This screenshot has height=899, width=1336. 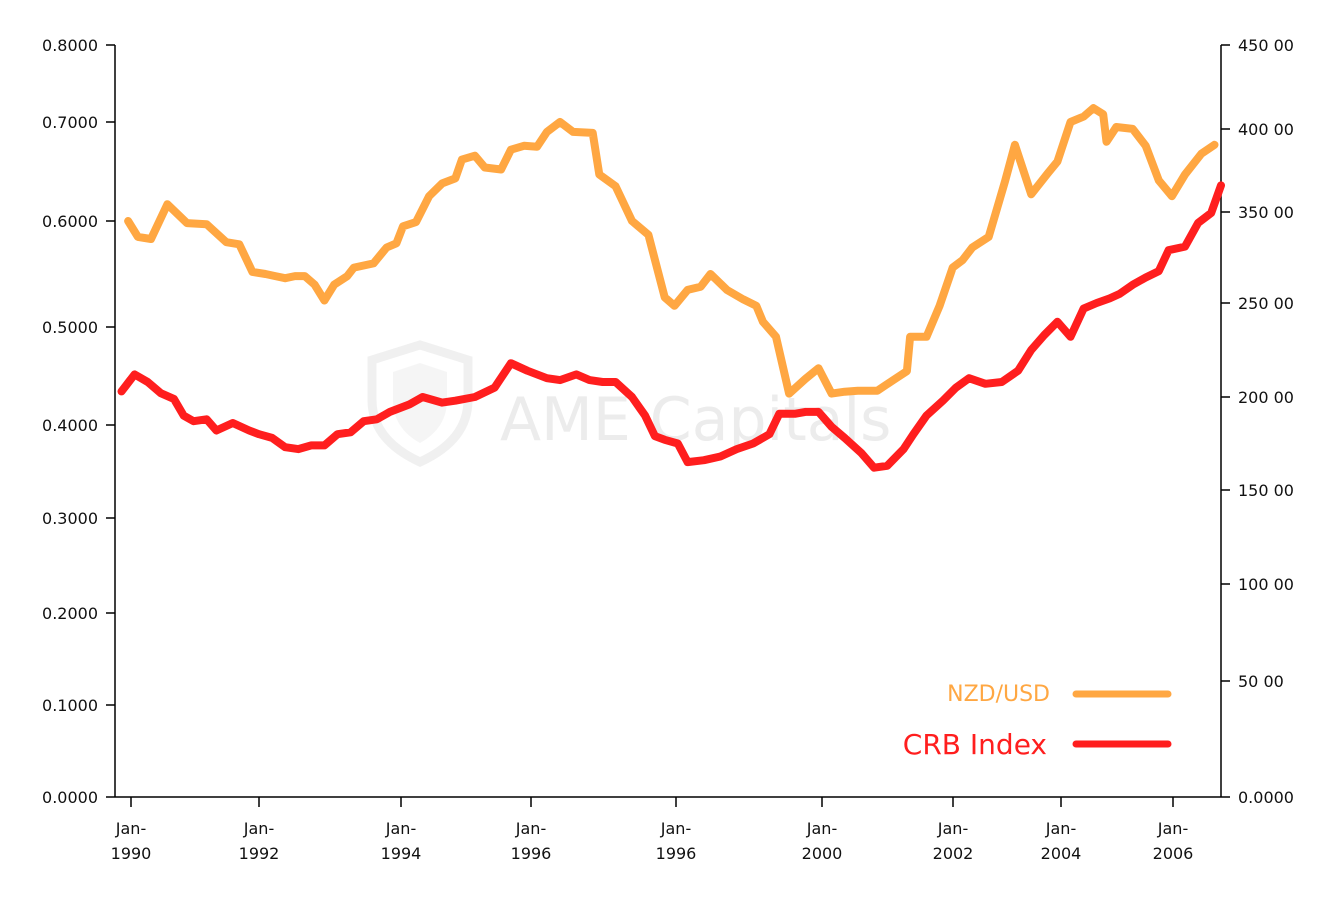 I want to click on right-tick-label: 250 00, so click(x=1266, y=303).